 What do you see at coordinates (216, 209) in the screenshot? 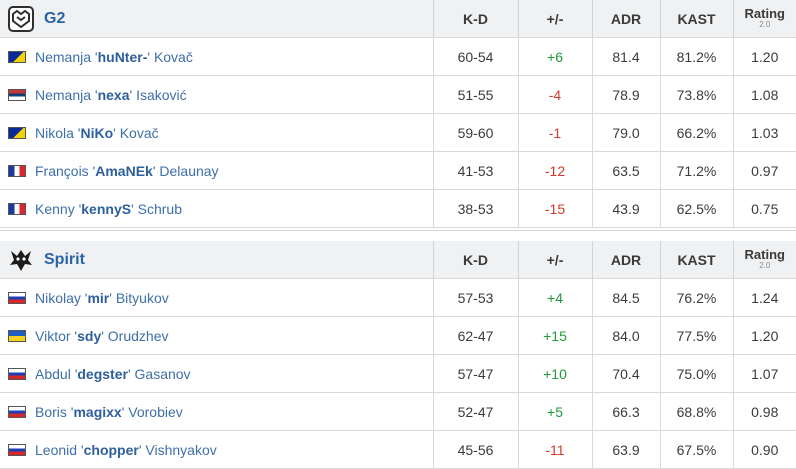
I see `player-cell: Kenny 'kennyS' Schrub` at bounding box center [216, 209].